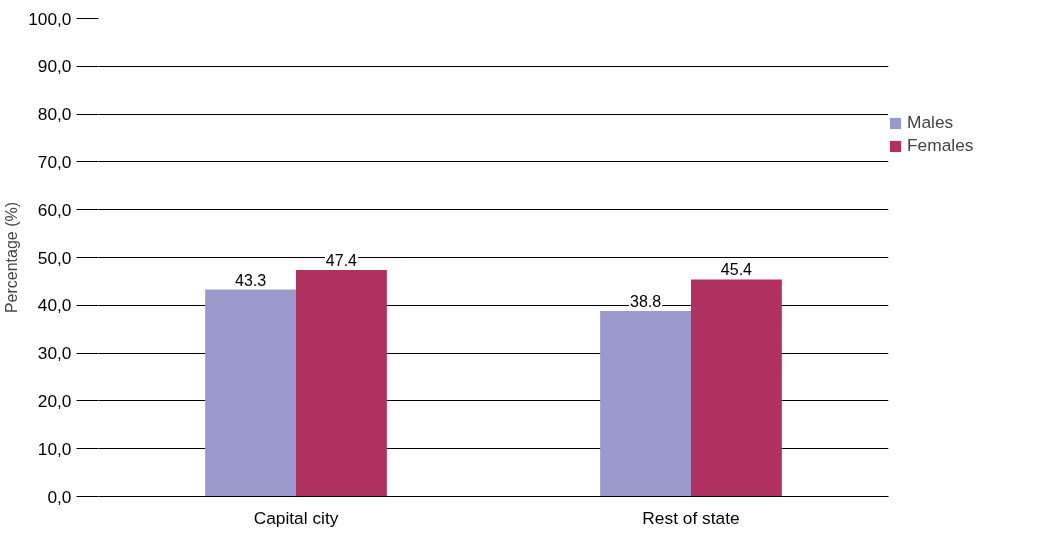 Image resolution: width=1046 pixels, height=542 pixels. Describe the element at coordinates (940, 145) in the screenshot. I see `legend-label: Females` at that location.